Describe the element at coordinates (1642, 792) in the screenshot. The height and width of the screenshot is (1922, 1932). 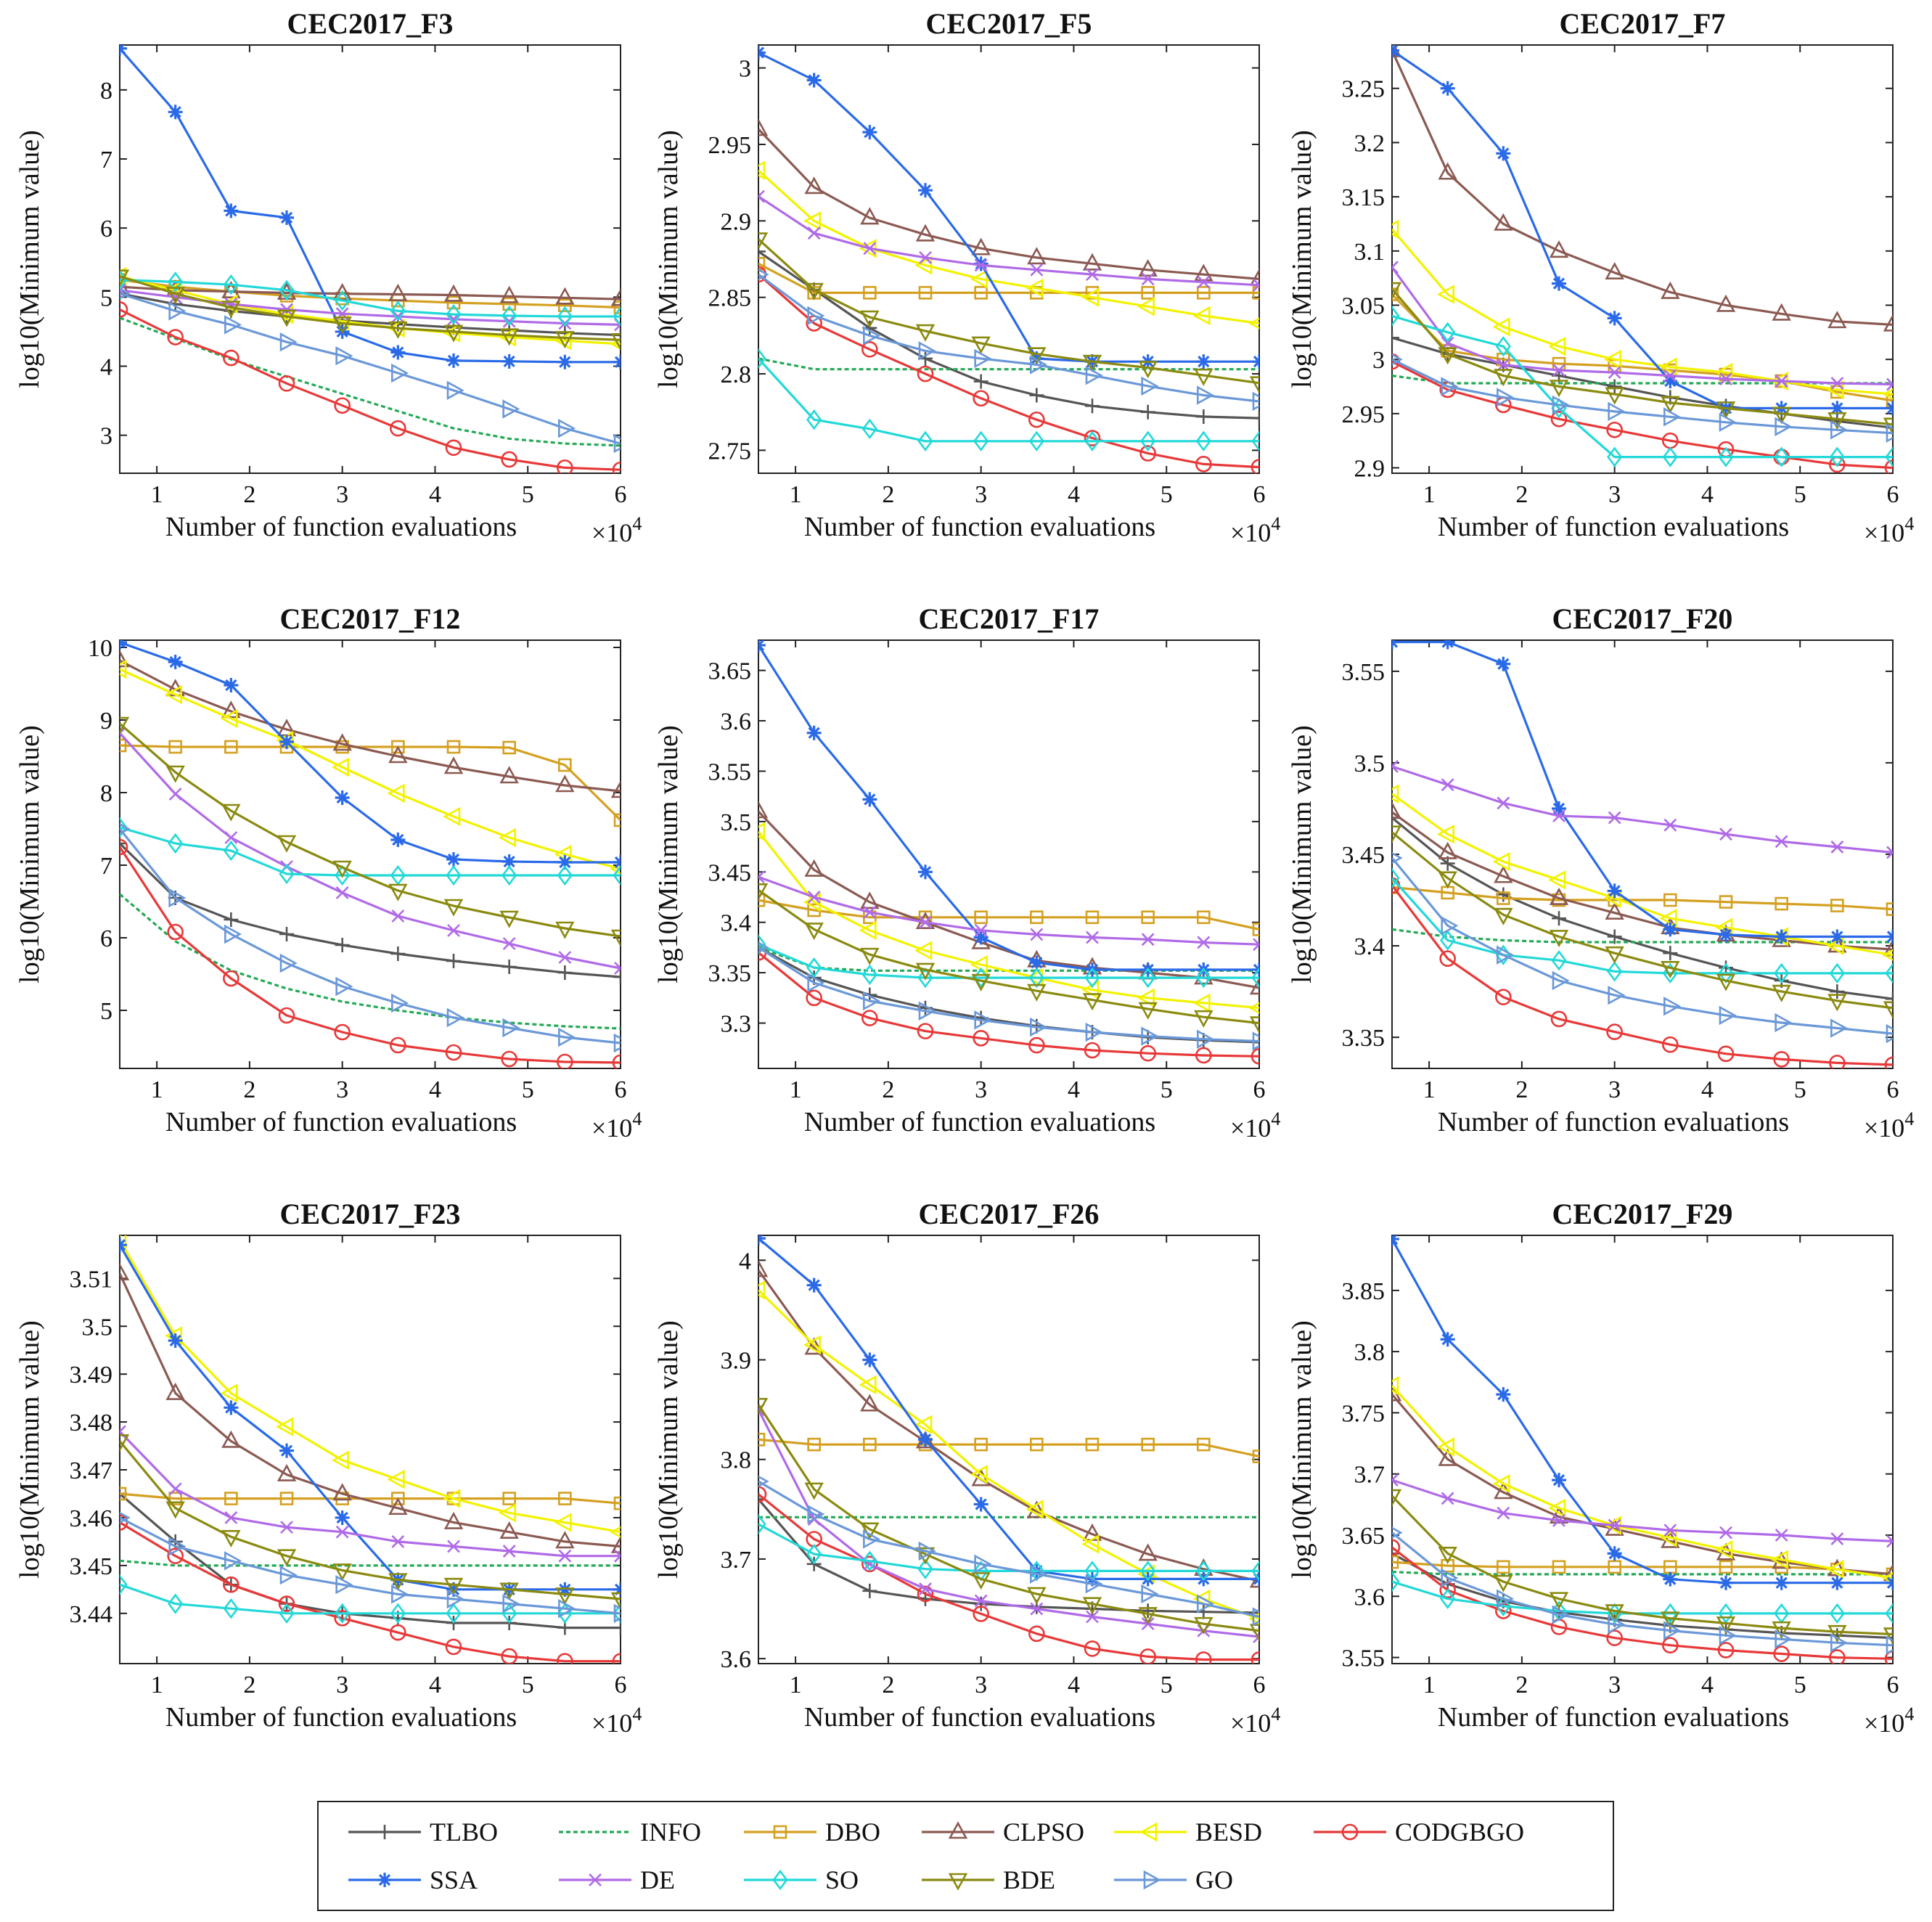
I see `series-ssa` at that location.